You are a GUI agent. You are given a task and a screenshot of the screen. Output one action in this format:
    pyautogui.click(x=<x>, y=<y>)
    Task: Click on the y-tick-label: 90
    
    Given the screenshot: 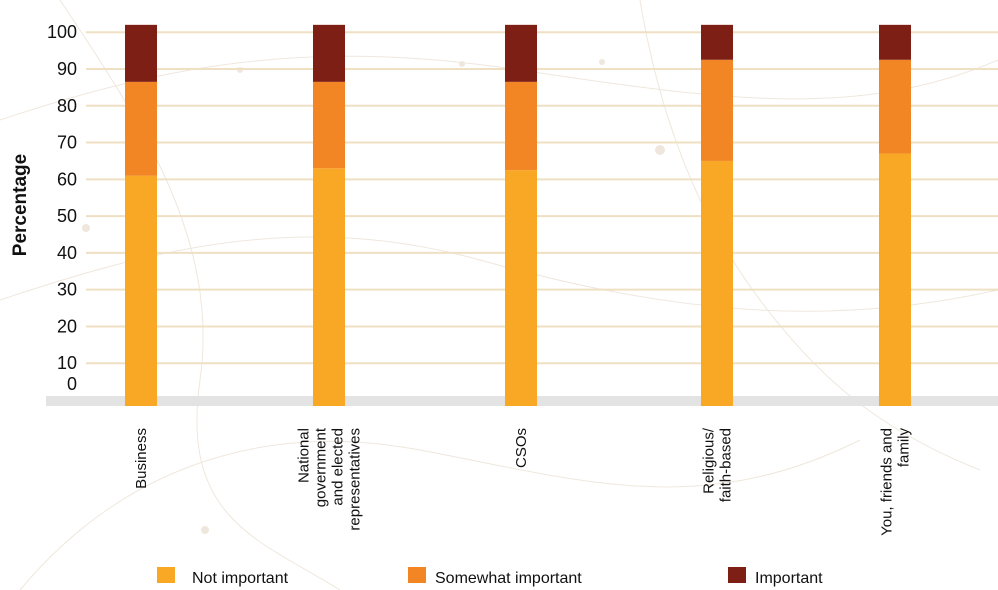 What is the action you would take?
    pyautogui.click(x=67, y=69)
    